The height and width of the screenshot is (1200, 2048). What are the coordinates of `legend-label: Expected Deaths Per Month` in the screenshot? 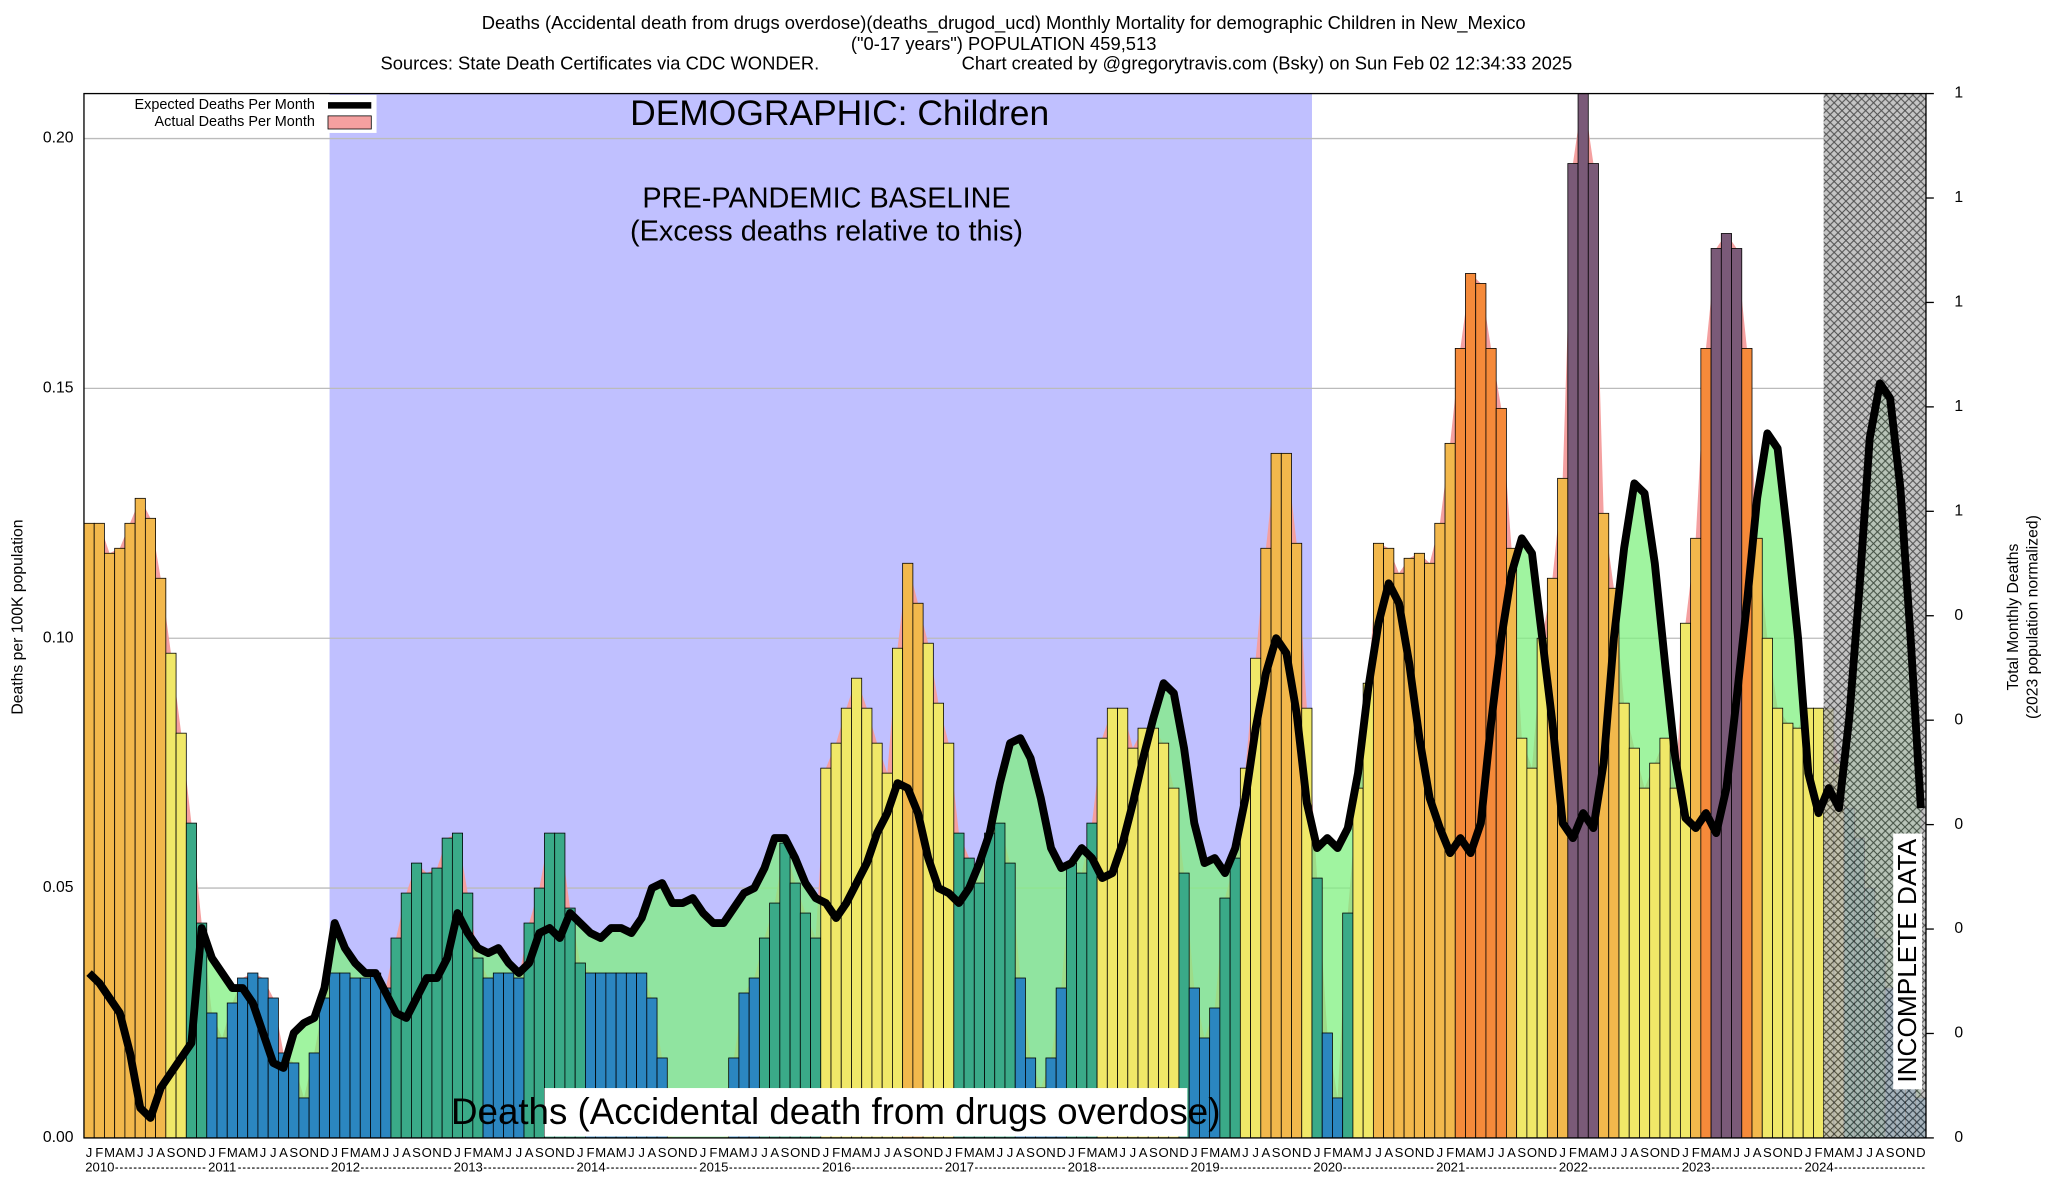 It's located at (225, 105).